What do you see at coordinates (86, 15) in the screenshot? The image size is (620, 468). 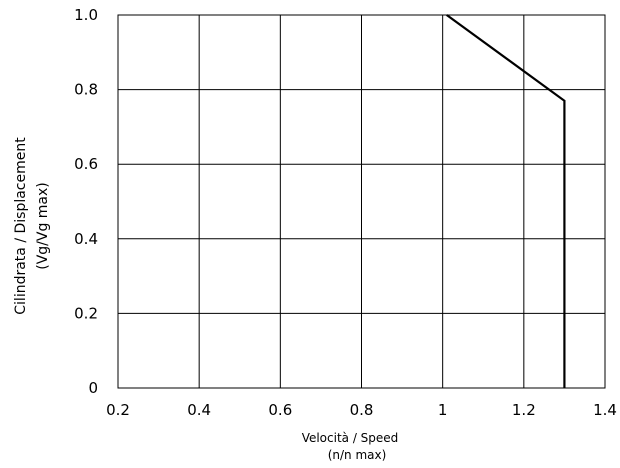 I see `y-tick-label: 1.0` at bounding box center [86, 15].